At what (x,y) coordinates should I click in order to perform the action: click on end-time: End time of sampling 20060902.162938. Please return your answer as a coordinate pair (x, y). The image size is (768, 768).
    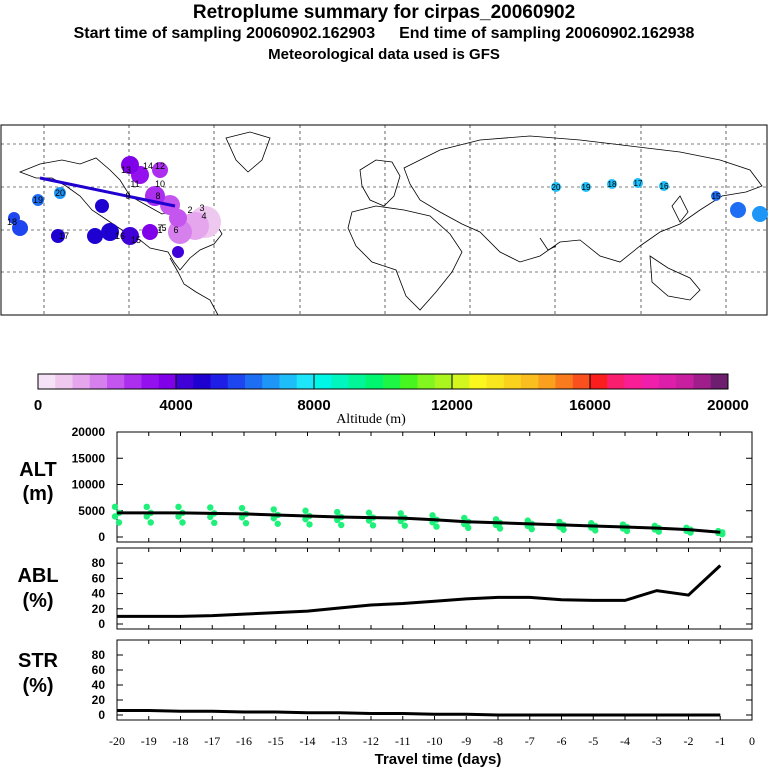
    Looking at the image, I should click on (547, 33).